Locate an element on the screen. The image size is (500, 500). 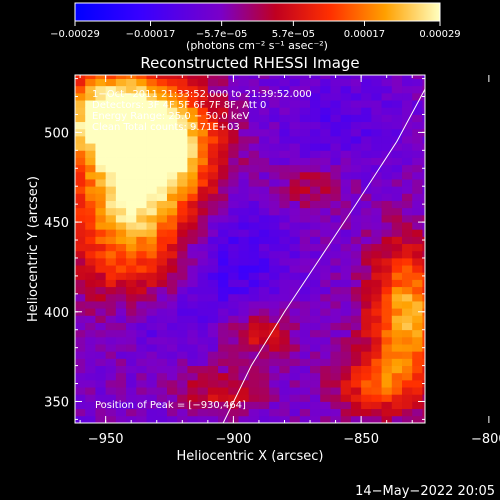
x-tick-label: −950 is located at coordinates (106, 439).